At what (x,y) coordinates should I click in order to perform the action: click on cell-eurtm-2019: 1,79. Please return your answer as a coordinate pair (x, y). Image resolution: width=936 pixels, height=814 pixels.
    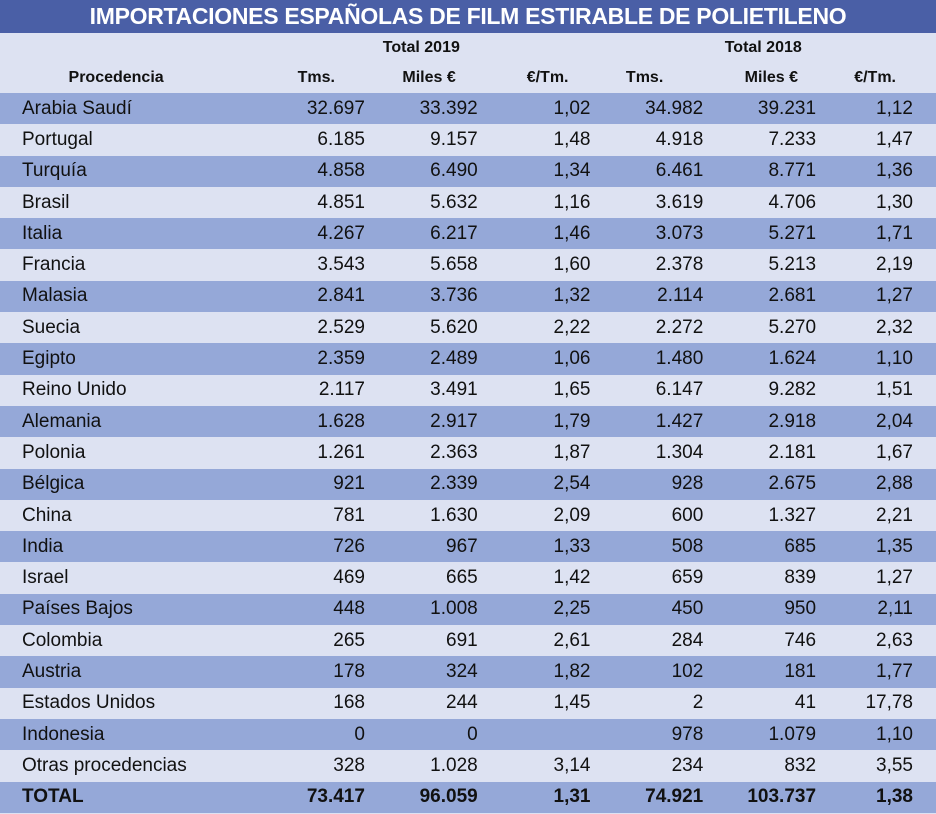
    Looking at the image, I should click on (534, 421).